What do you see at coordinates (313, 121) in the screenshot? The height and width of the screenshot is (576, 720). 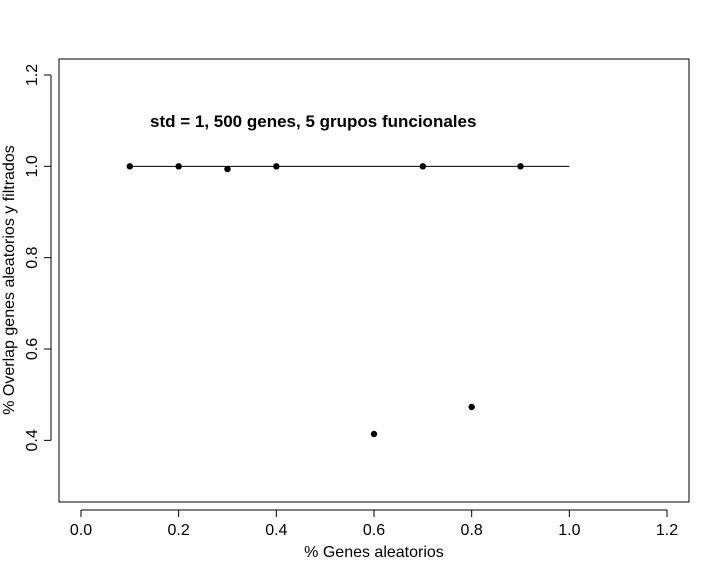 I see `chart-annotation: std = 1, 500 genes, 5 grupos funcionales` at bounding box center [313, 121].